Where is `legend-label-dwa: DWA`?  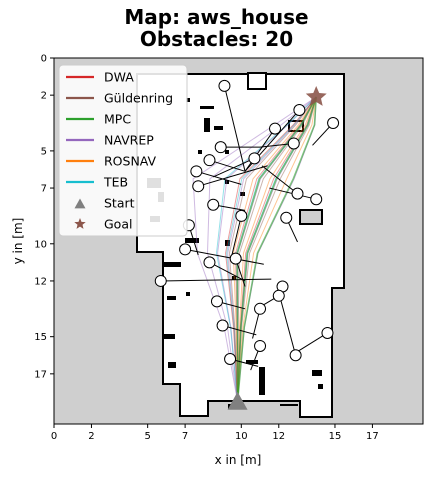 legend-label-dwa: DWA is located at coordinates (119, 77).